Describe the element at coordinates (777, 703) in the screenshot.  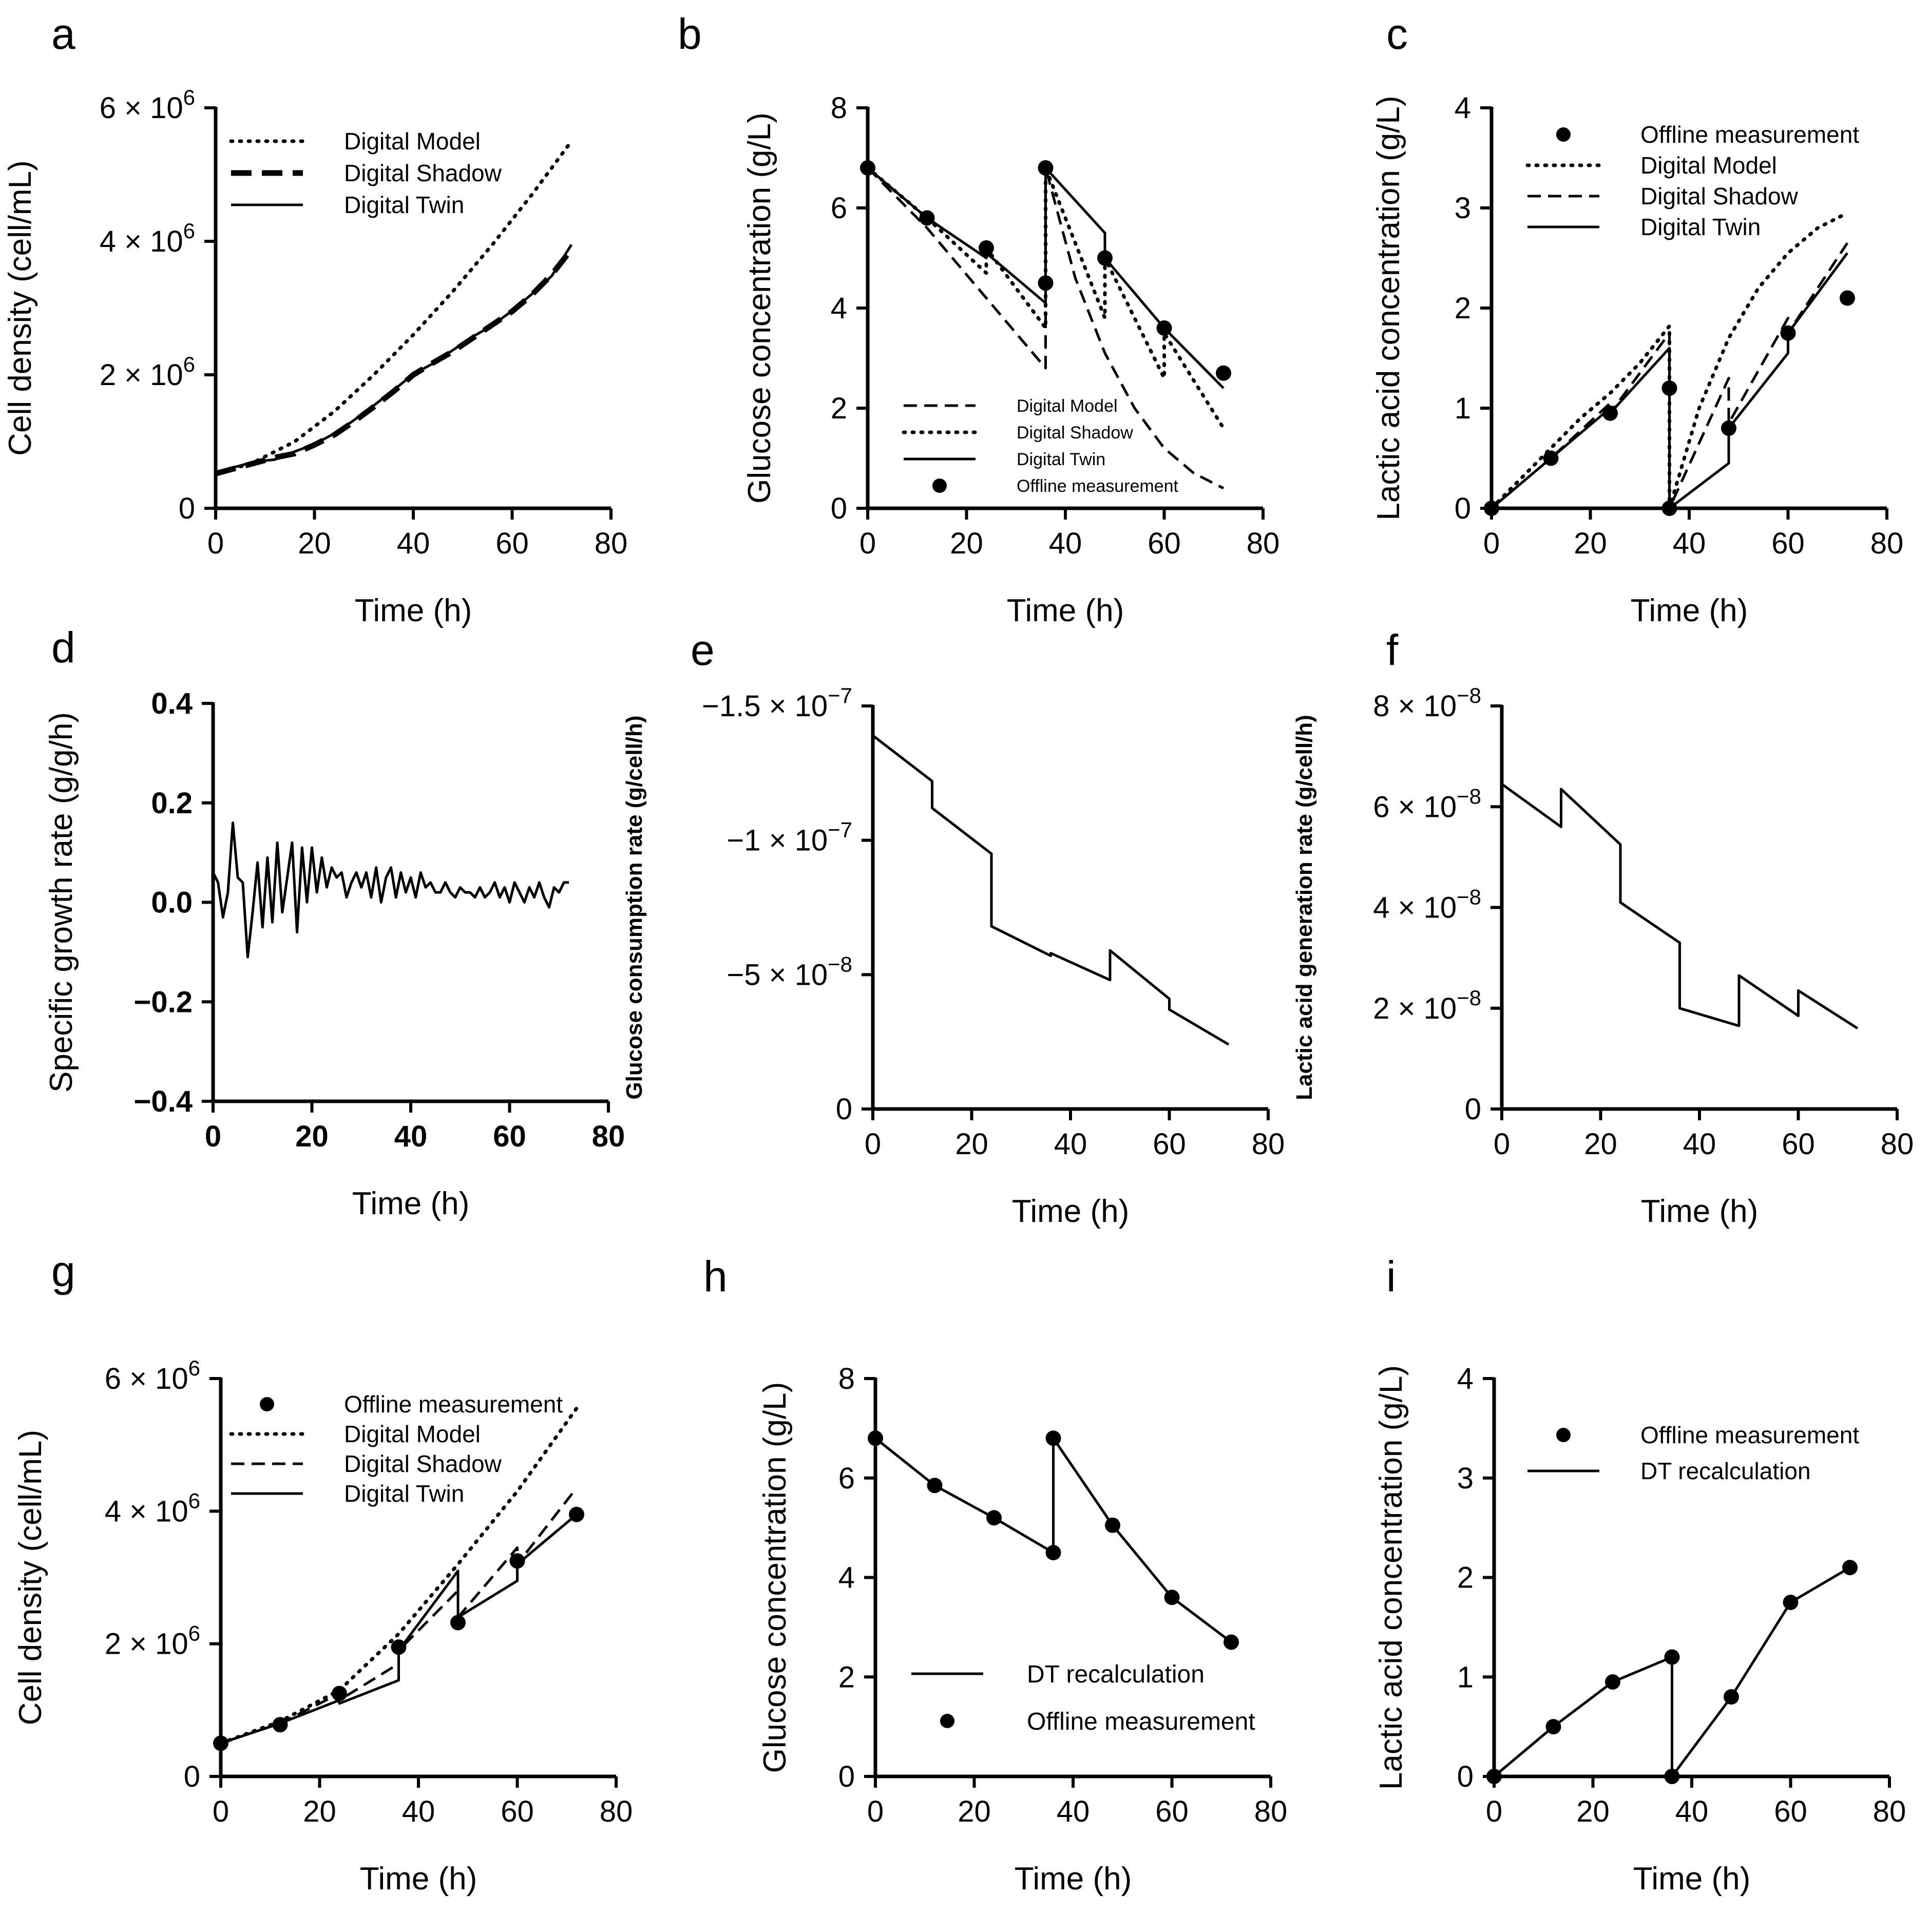
I see `y-tick-label: −1.5 × 10⁻⁷` at that location.